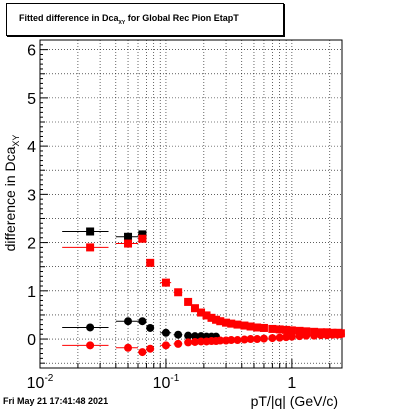  I want to click on y-tick-label: 0, so click(31, 340).